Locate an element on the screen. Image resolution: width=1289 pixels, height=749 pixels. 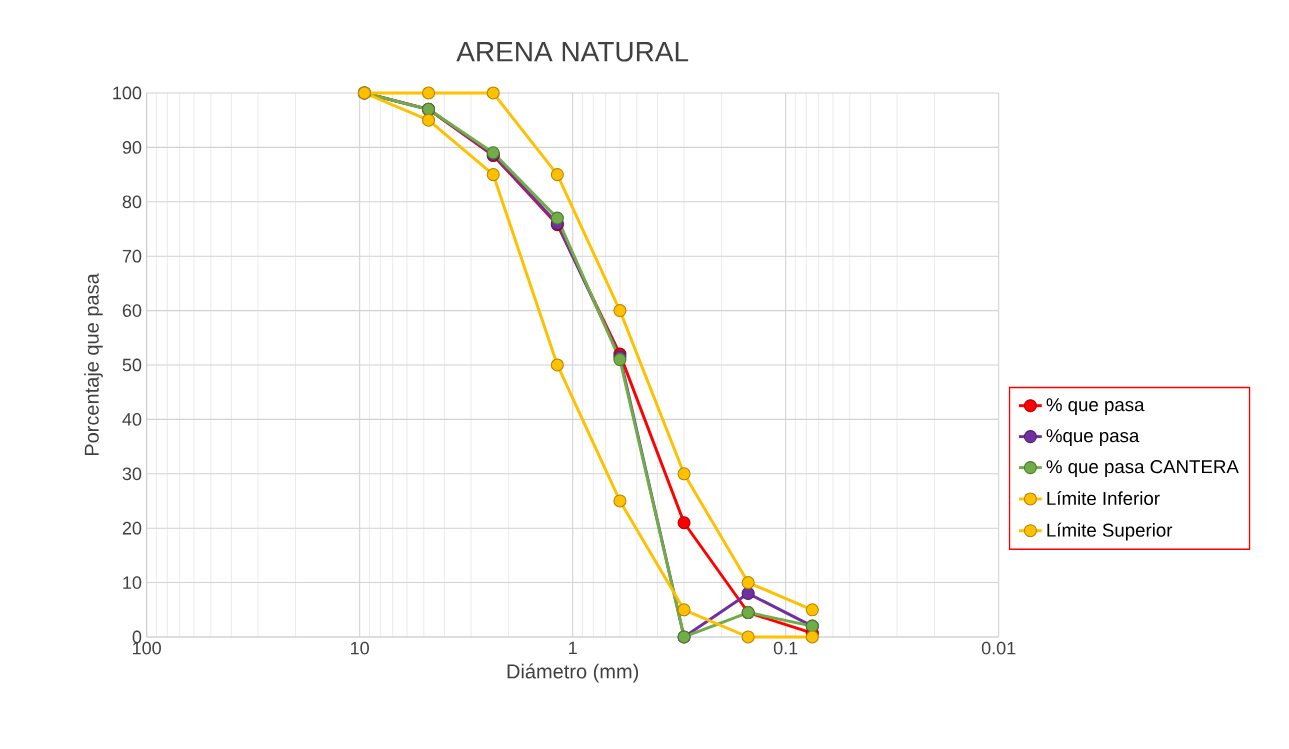
y-axis-title: Porcentaje que pasa is located at coordinates (93, 364).